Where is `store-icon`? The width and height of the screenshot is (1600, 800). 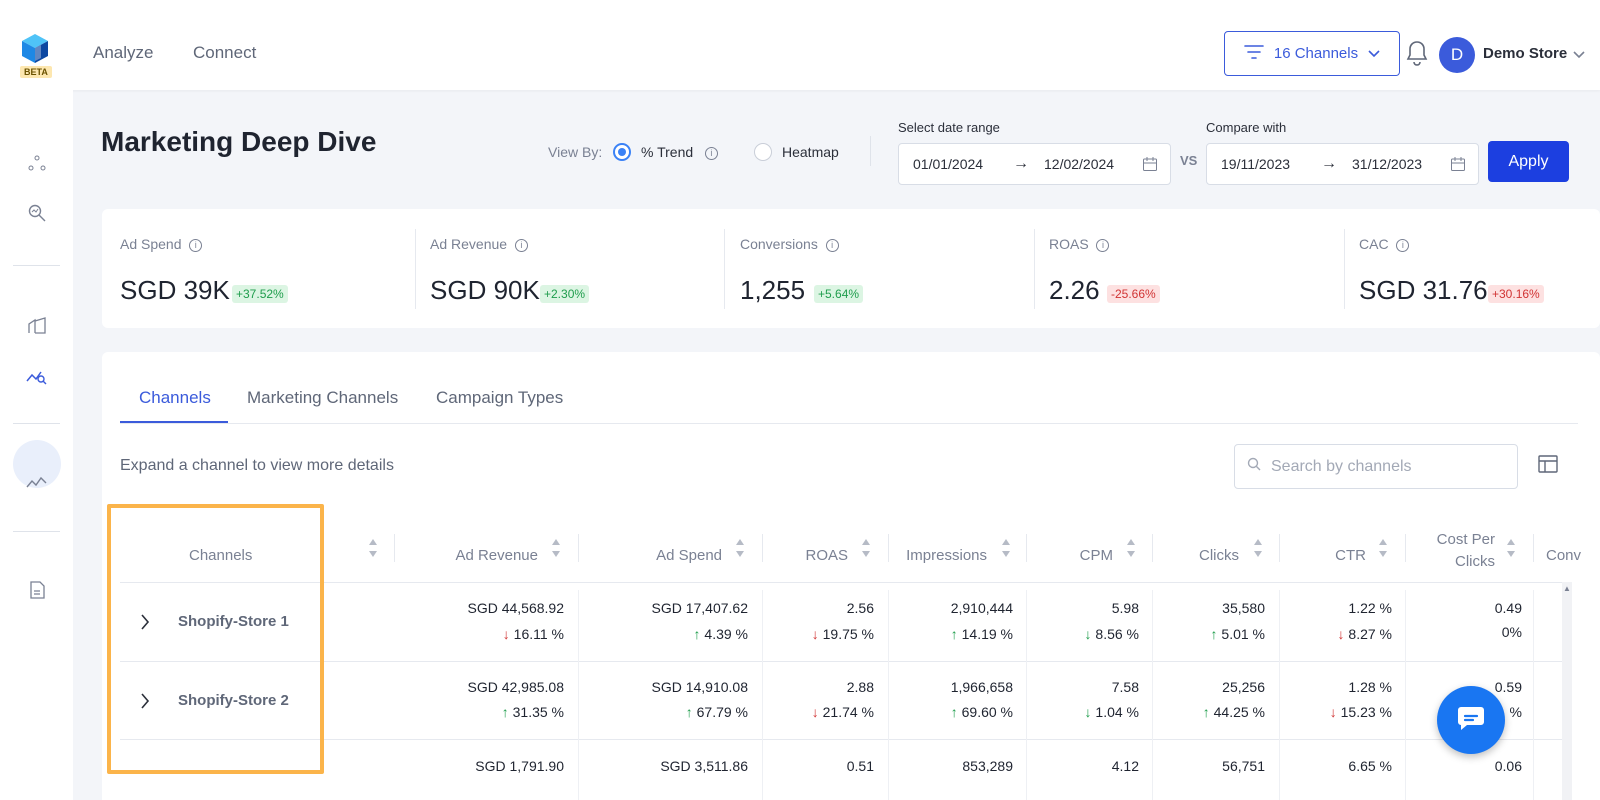
store-icon is located at coordinates (37, 325).